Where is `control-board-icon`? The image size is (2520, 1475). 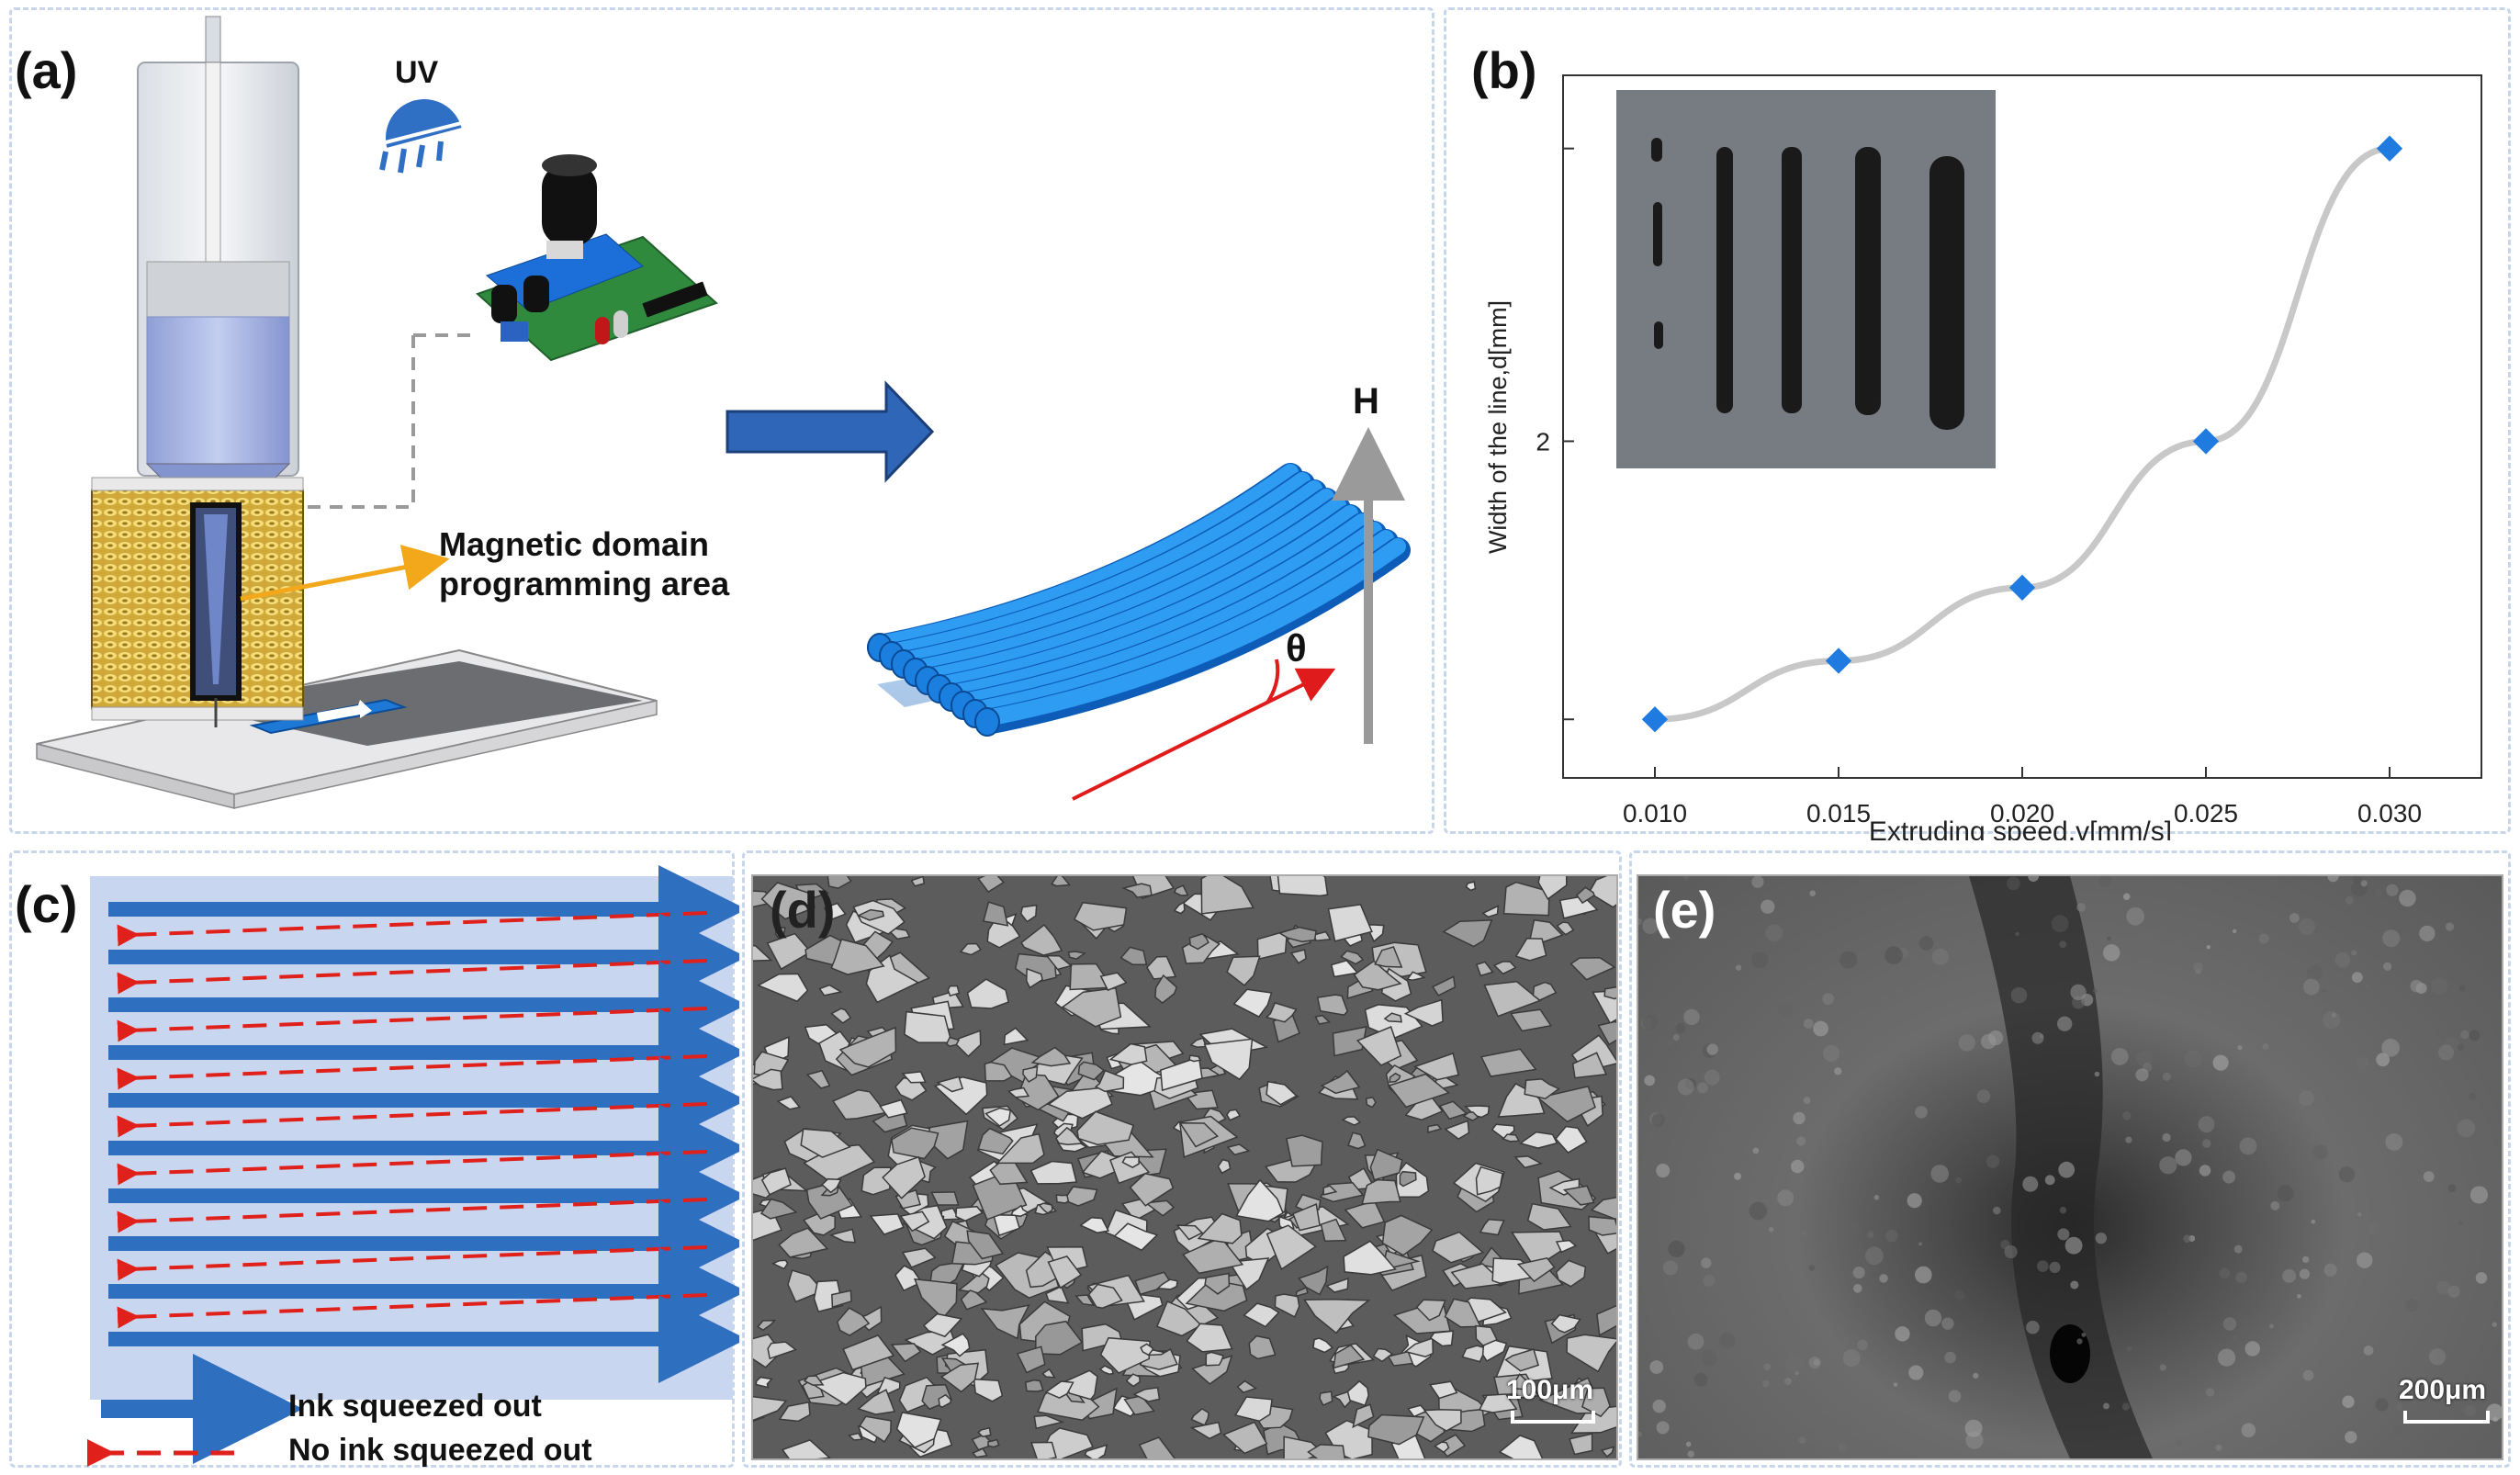
control-board-icon is located at coordinates (597, 258).